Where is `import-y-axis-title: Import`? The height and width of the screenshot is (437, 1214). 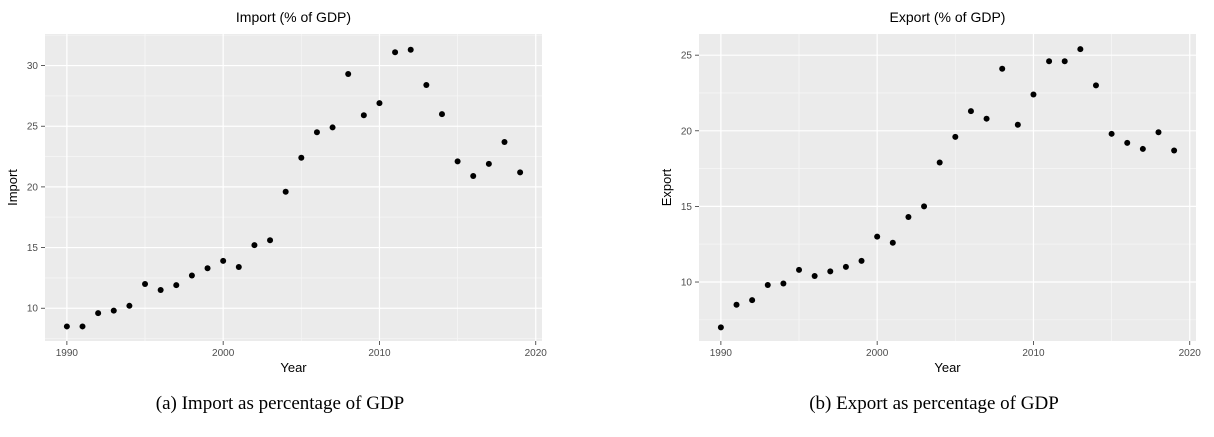
import-y-axis-title: Import is located at coordinates (12, 187).